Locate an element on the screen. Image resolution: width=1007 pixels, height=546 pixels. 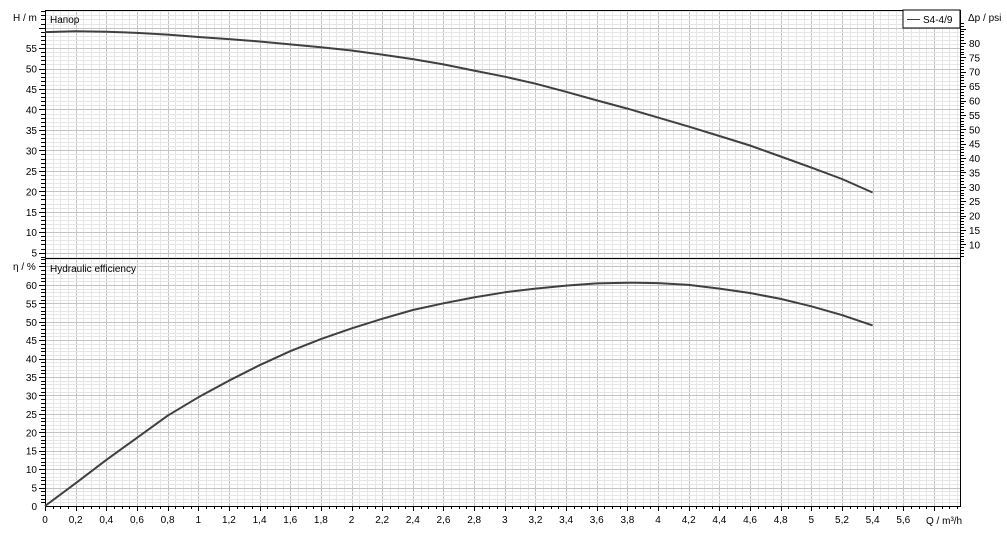
top-plot-title: Напор is located at coordinates (65, 20).